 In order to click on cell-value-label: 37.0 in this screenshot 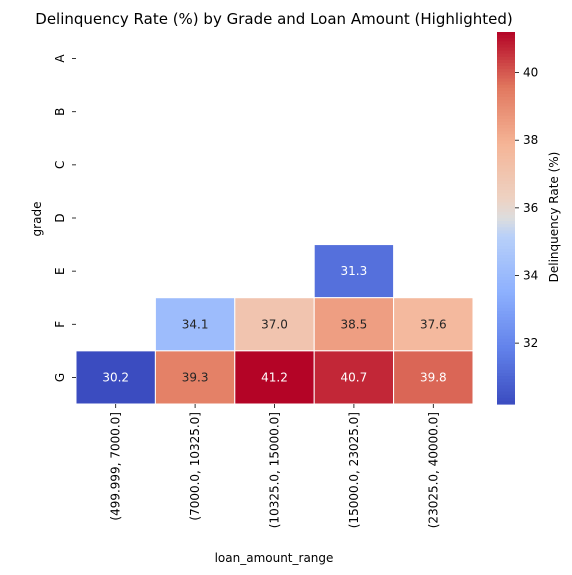, I will do `click(274, 324)`.